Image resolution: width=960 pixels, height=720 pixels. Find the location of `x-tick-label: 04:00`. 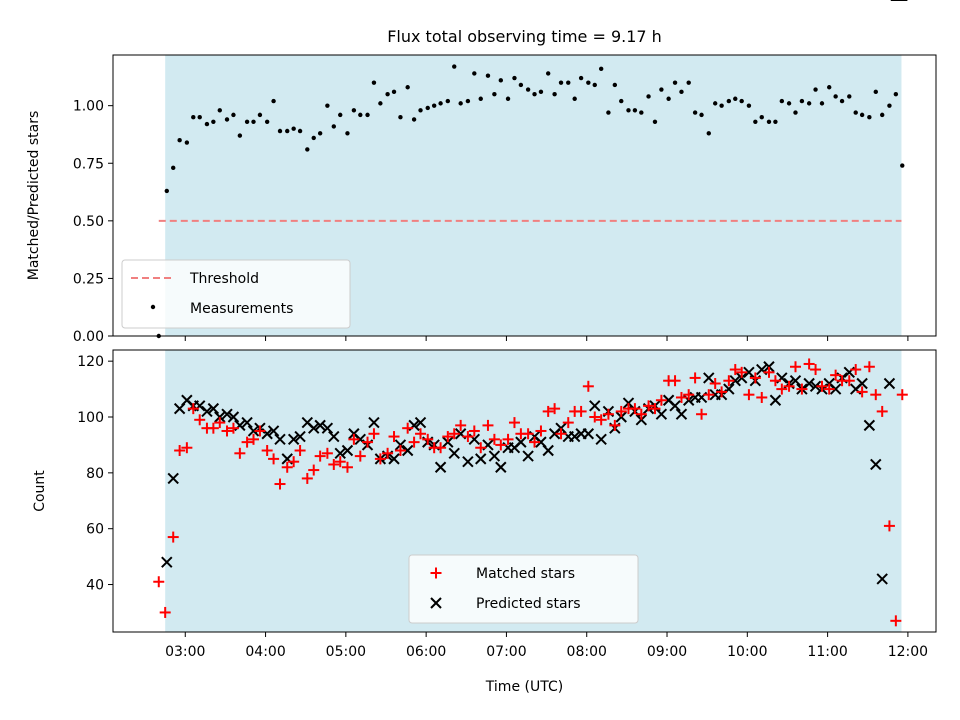

x-tick-label: 04:00 is located at coordinates (265, 652).